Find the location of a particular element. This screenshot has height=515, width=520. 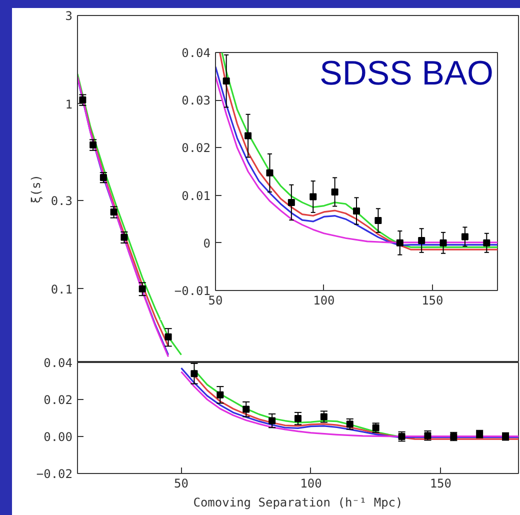

y-tick-label: −0.02 is located at coordinates (54, 474).